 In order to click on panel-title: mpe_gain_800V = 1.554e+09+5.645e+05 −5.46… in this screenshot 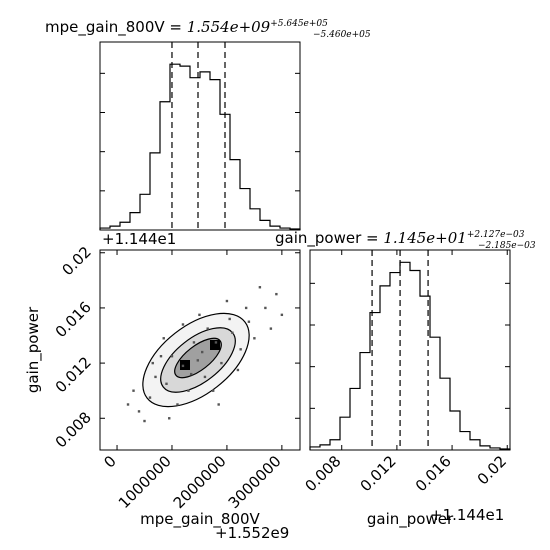, I will do `click(208, 29)`.